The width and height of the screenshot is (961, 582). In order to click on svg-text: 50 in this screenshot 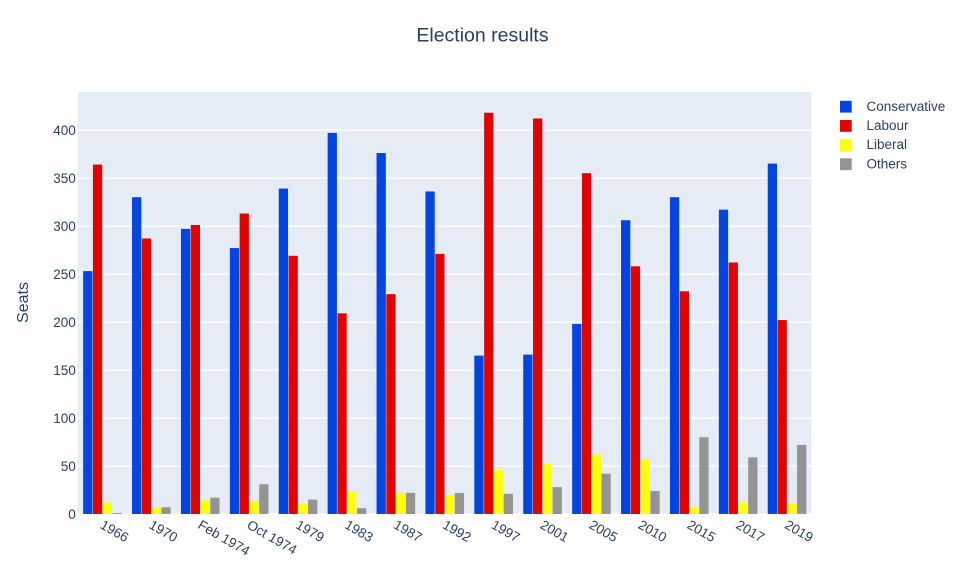, I will do `click(68, 466)`.